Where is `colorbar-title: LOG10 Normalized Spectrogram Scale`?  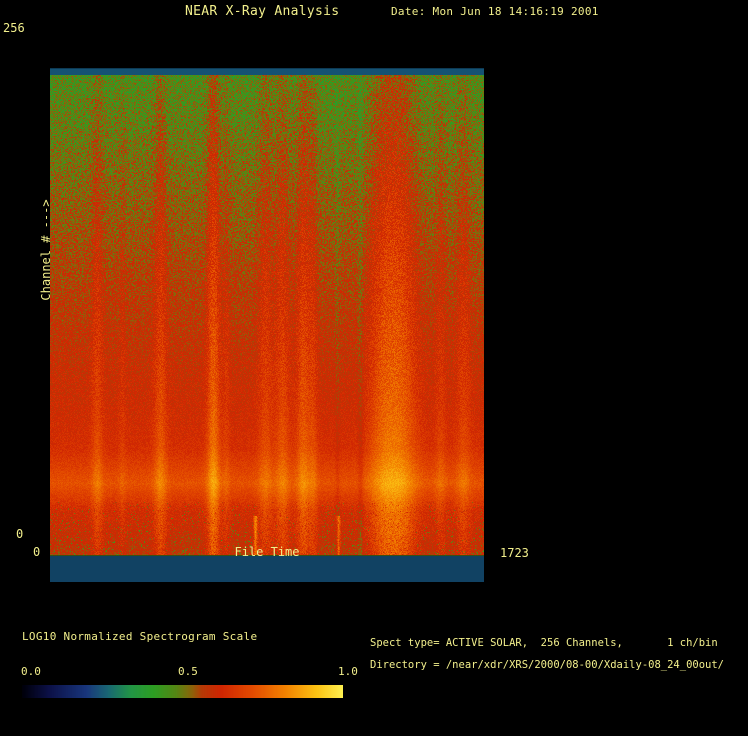
colorbar-title: LOG10 Normalized Spectrogram Scale is located at coordinates (140, 636).